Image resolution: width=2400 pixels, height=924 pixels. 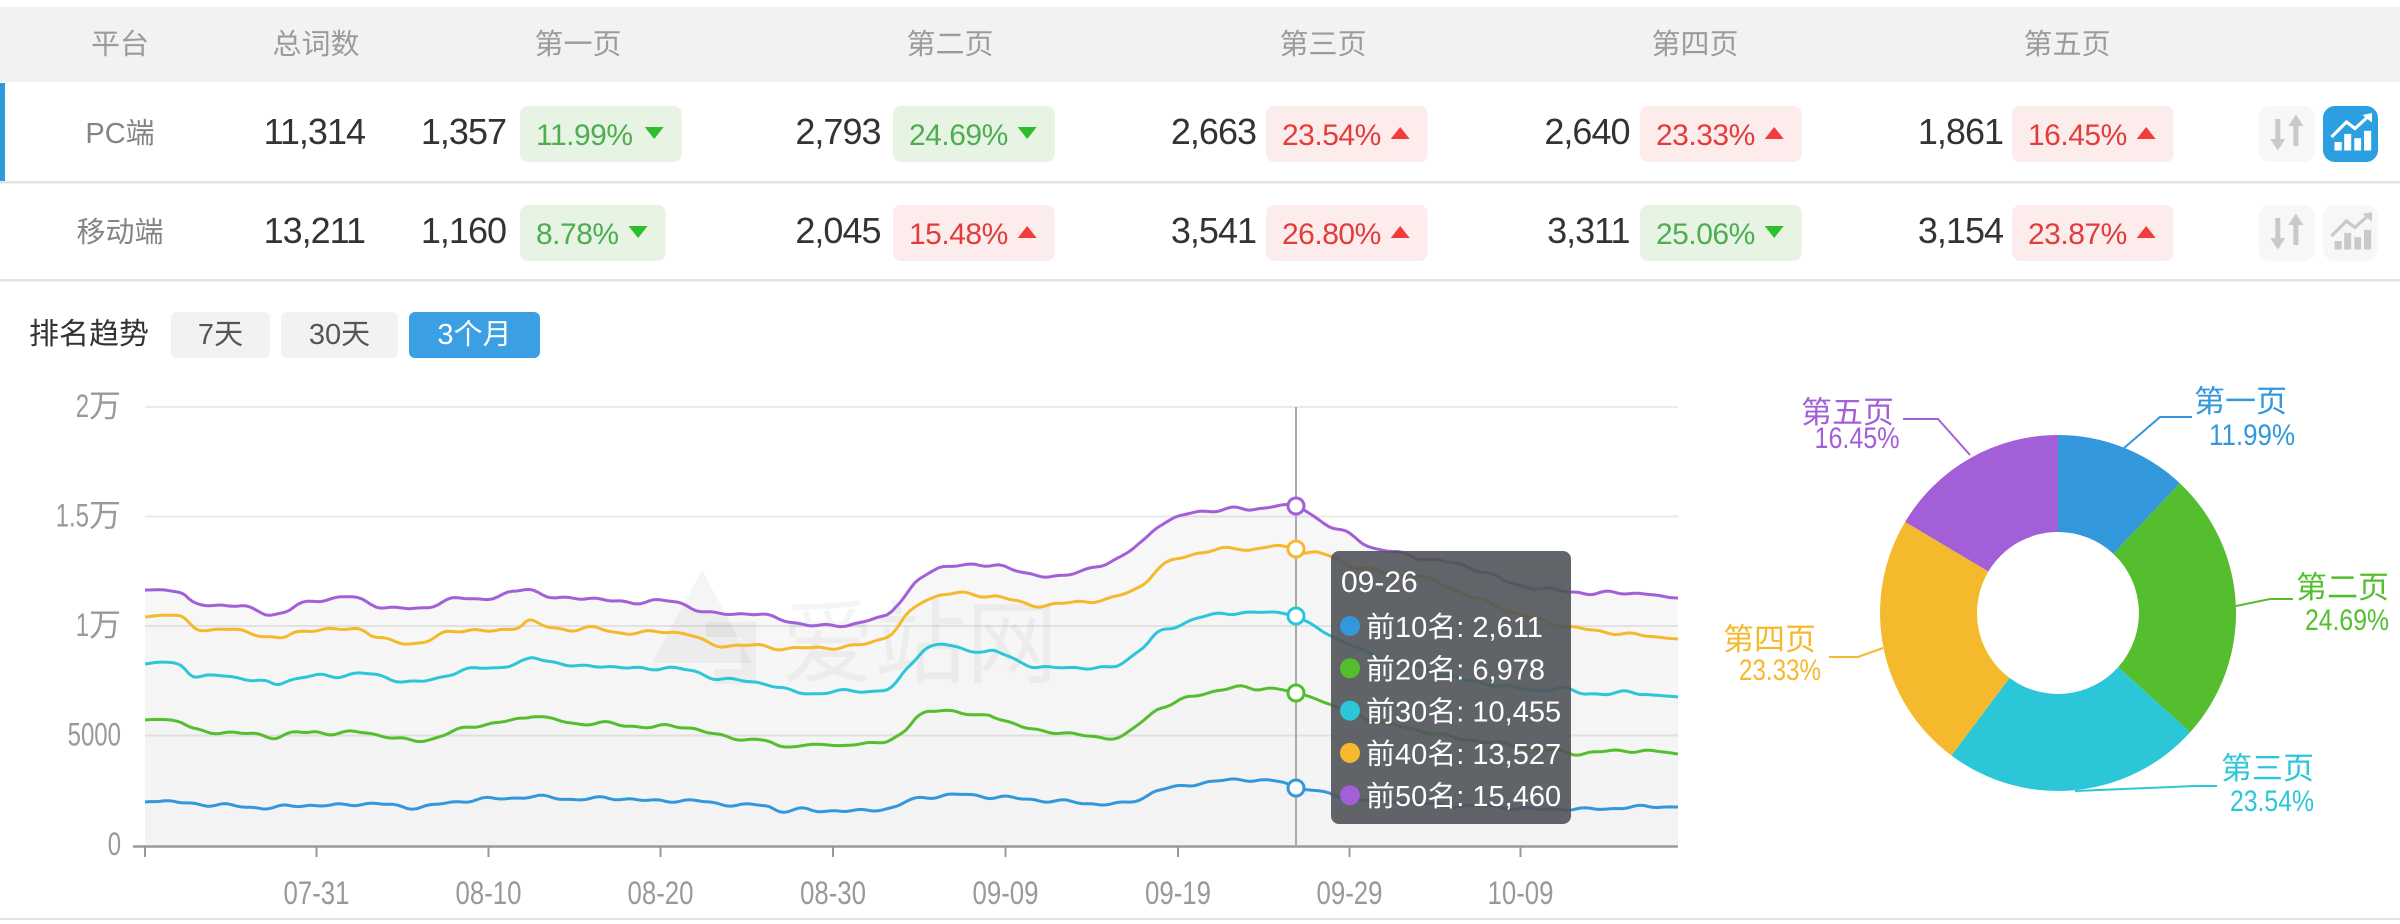 I want to click on svg-text: 3,154, so click(x=1960, y=230).